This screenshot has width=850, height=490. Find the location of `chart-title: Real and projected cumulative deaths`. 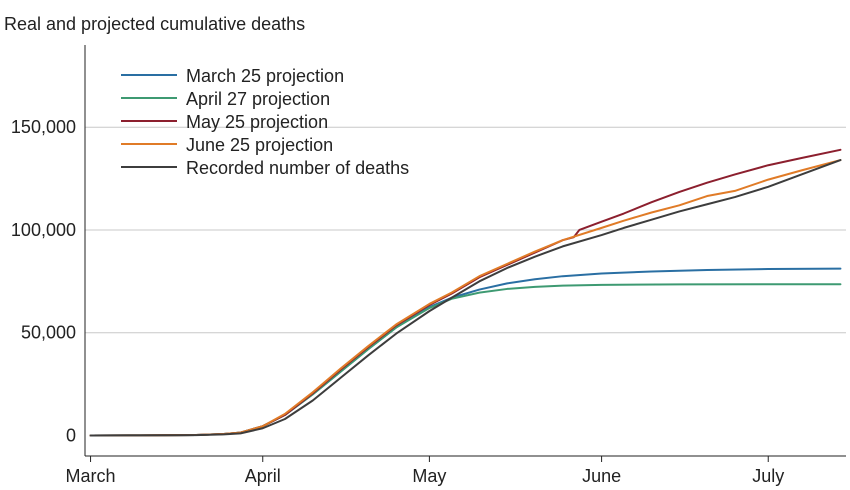

chart-title: Real and projected cumulative deaths is located at coordinates (154, 24).